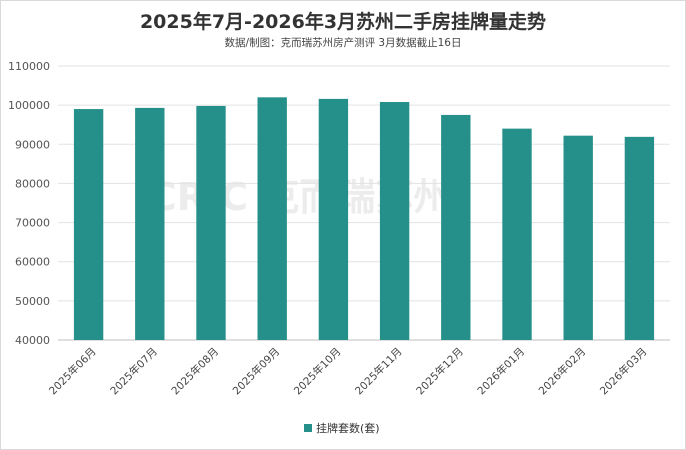  Describe the element at coordinates (501, 371) in the screenshot. I see `x-tick-label: 2026年01月` at that location.